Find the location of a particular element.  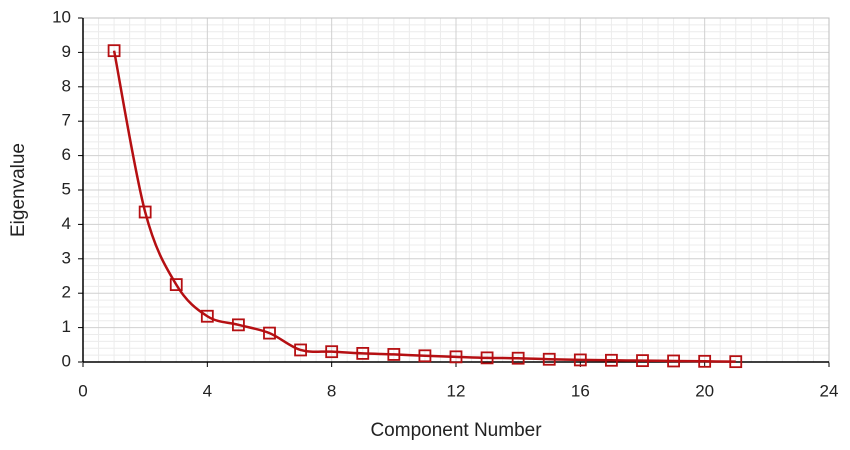

y-tick-label: 5 is located at coordinates (66, 188).